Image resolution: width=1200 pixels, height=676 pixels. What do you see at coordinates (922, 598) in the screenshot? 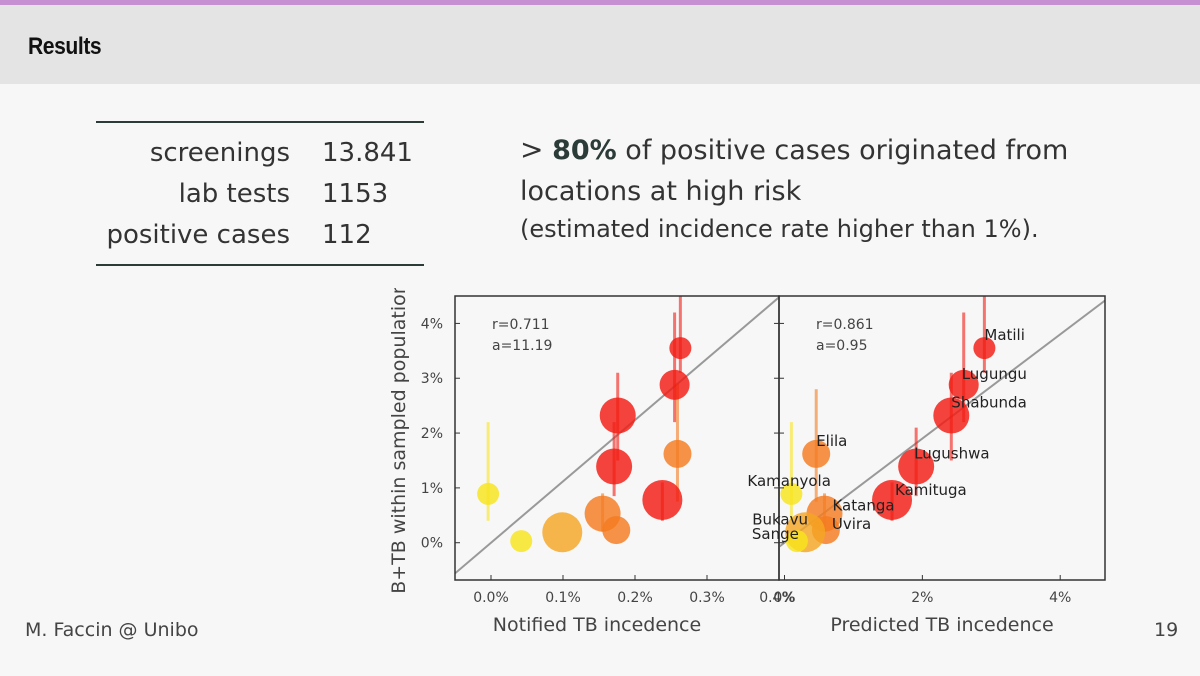
I see `x-tick-label: 2%` at bounding box center [922, 598].